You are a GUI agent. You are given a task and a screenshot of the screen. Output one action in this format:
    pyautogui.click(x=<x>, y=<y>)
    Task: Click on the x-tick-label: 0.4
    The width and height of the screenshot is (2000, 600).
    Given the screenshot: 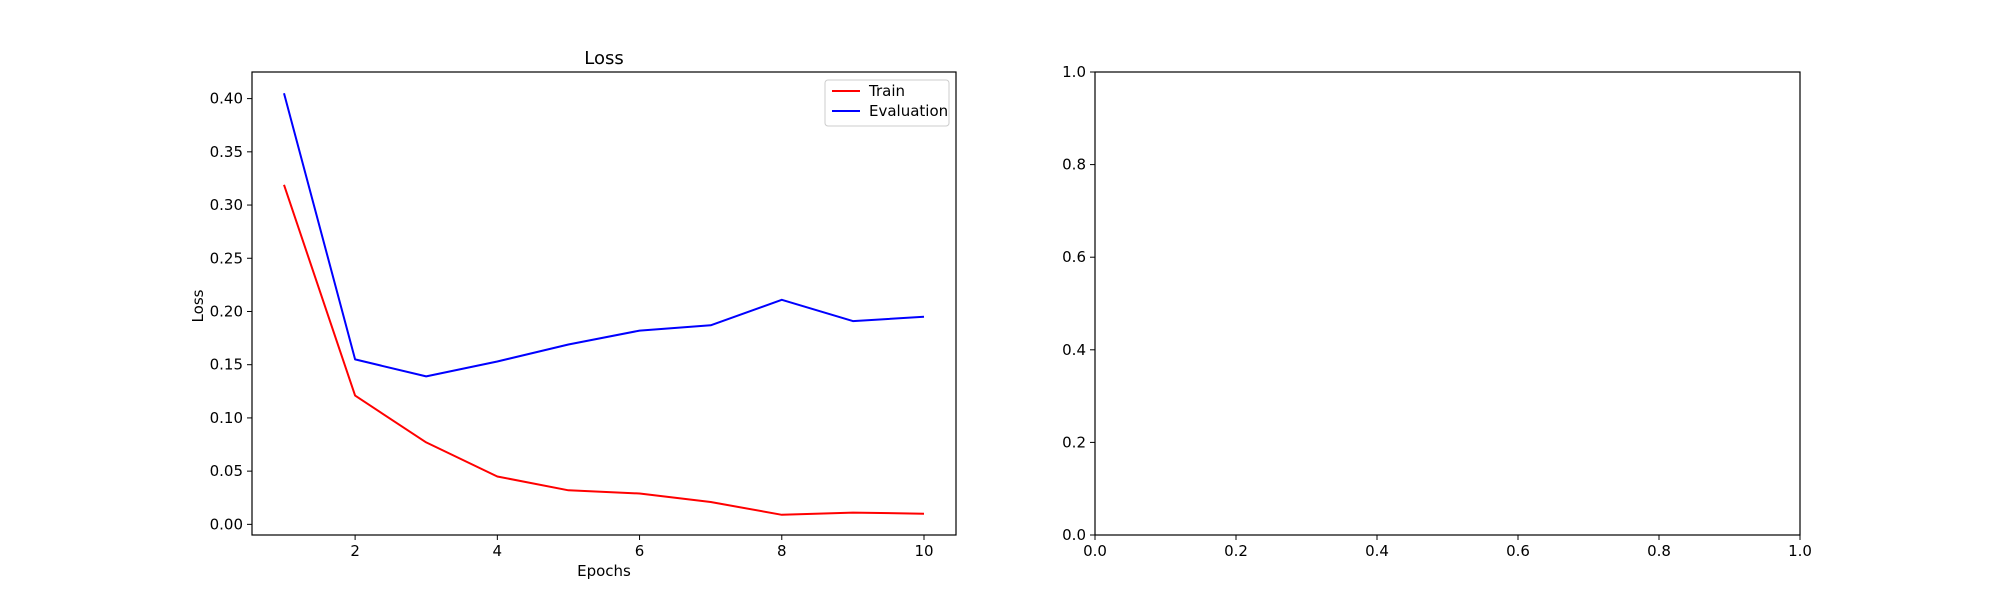 What is the action you would take?
    pyautogui.click(x=1377, y=551)
    